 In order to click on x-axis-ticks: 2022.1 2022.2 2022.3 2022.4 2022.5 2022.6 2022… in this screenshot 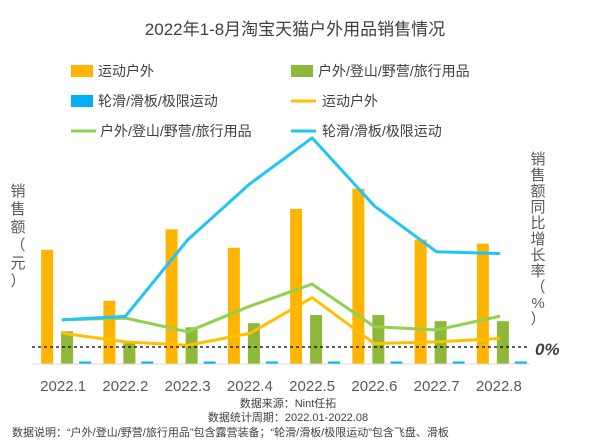, I will do `click(281, 386)`.